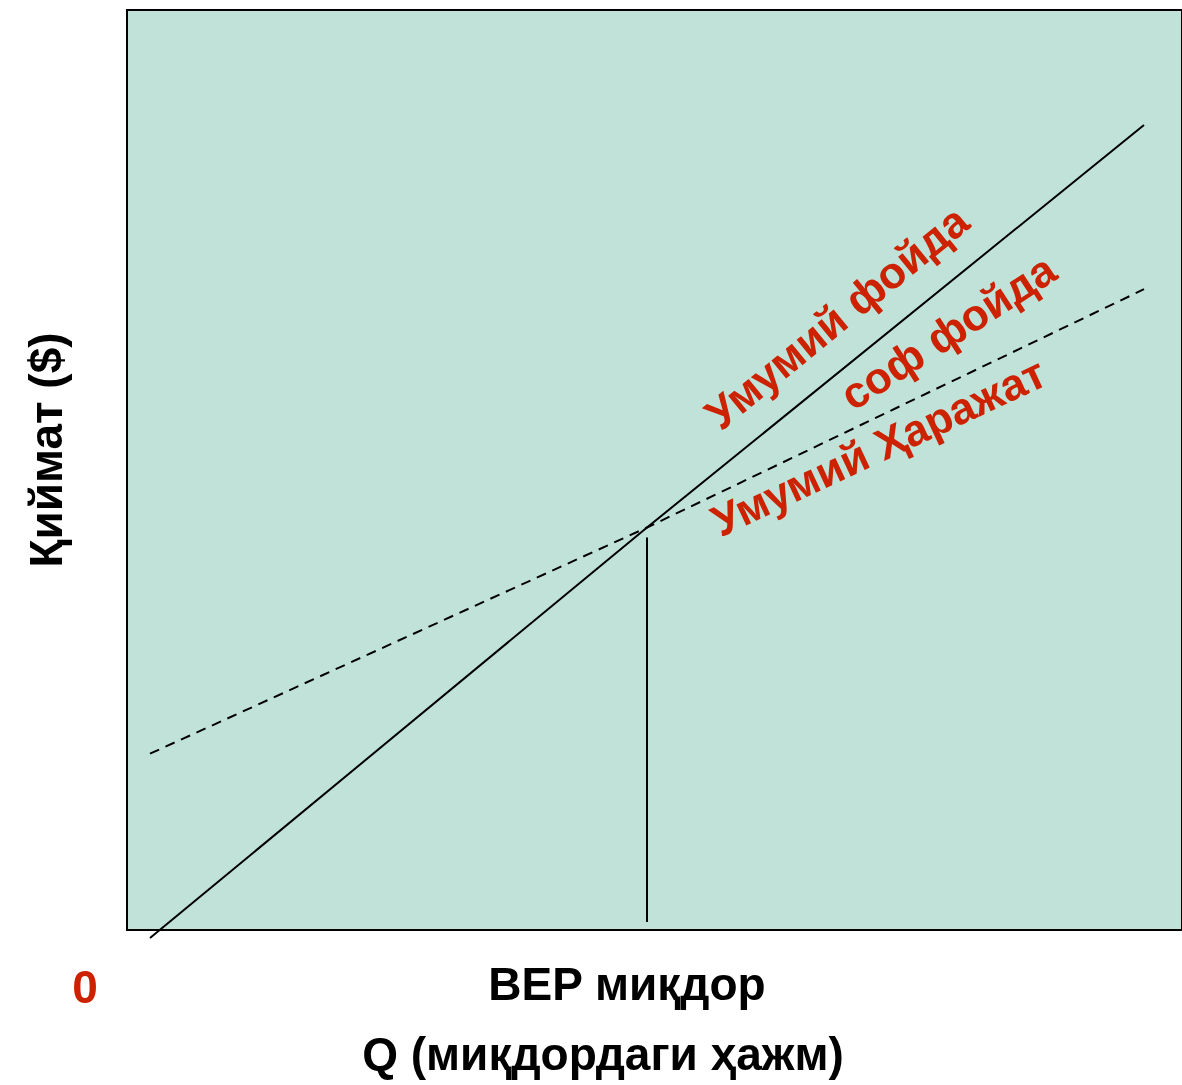  What do you see at coordinates (627, 984) in the screenshot?
I see `text: BEP миқдор` at bounding box center [627, 984].